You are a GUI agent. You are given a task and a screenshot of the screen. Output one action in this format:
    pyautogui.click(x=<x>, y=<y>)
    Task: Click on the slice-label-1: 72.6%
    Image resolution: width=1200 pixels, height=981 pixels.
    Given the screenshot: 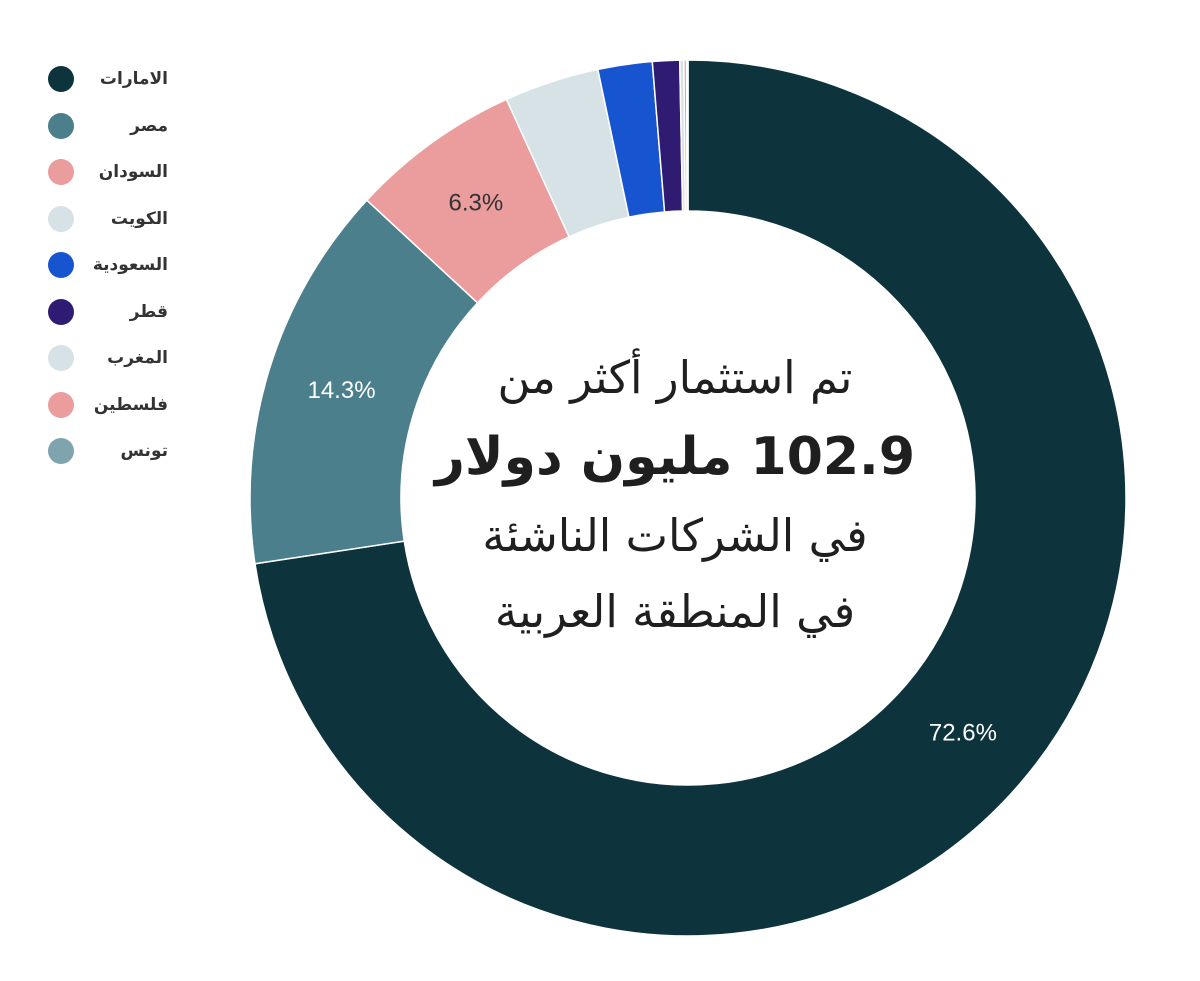 What is the action you would take?
    pyautogui.click(x=963, y=733)
    